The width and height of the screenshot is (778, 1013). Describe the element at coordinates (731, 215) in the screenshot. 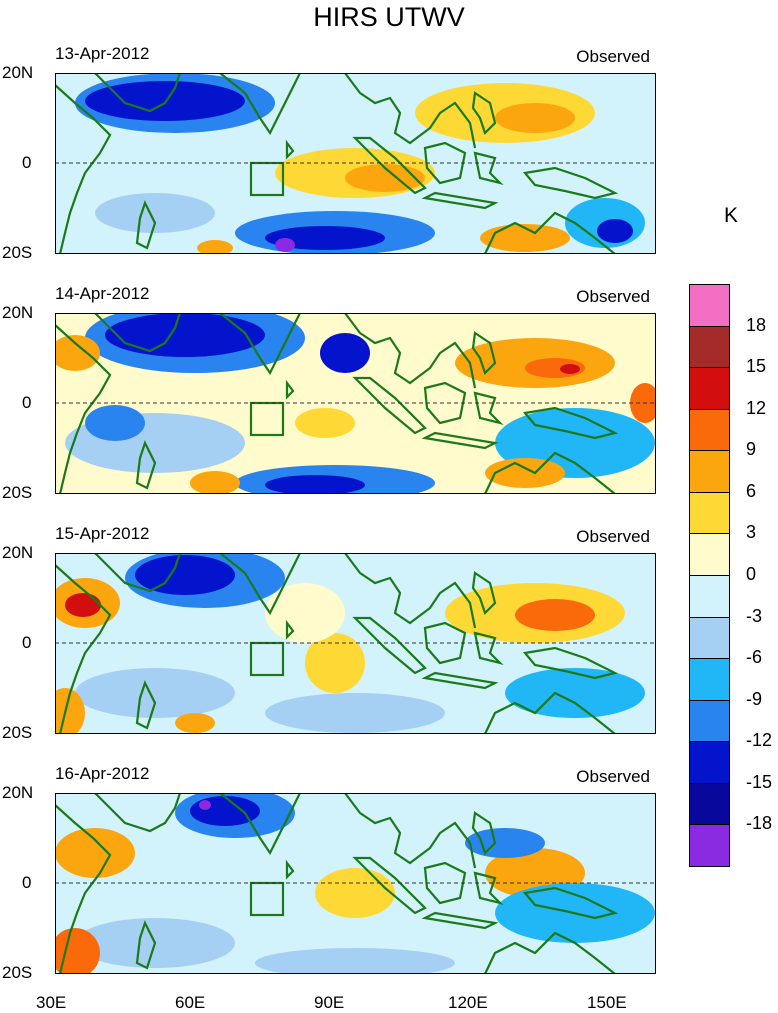

I see `colorbar-units: K` at that location.